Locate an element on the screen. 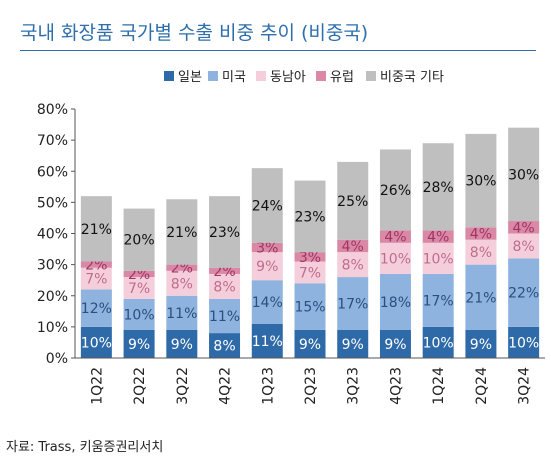 This screenshot has width=551, height=468. data-label: 25% is located at coordinates (352, 202).